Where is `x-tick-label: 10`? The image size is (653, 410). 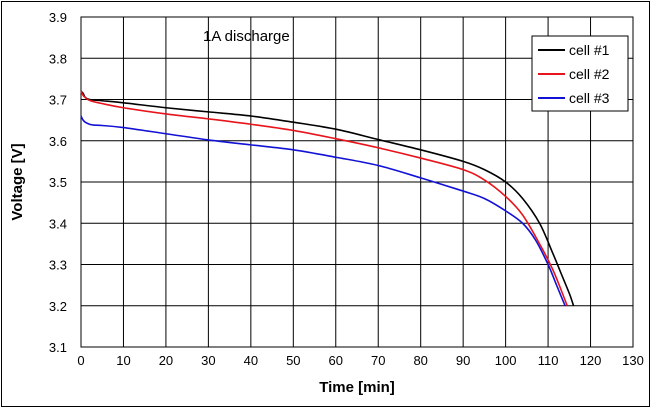
x-tick-label: 10 is located at coordinates (123, 360).